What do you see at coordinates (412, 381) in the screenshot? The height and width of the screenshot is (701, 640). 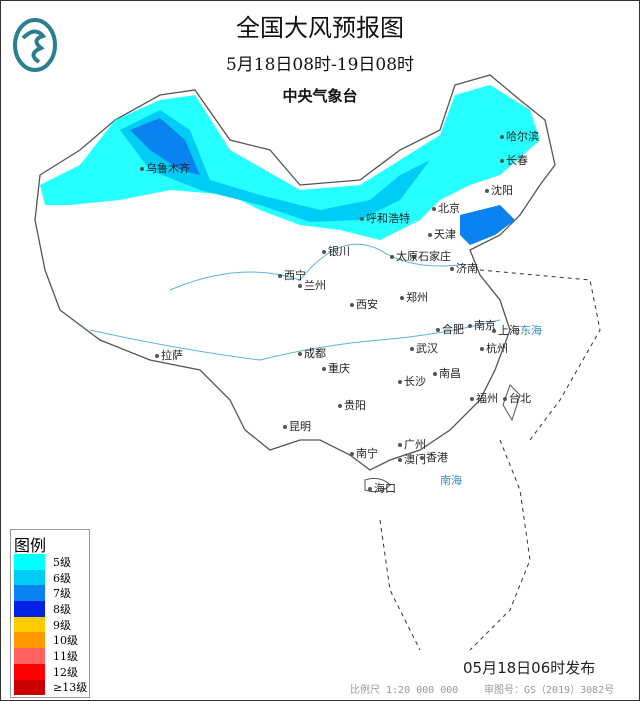 I see `city-label: 长沙` at bounding box center [412, 381].